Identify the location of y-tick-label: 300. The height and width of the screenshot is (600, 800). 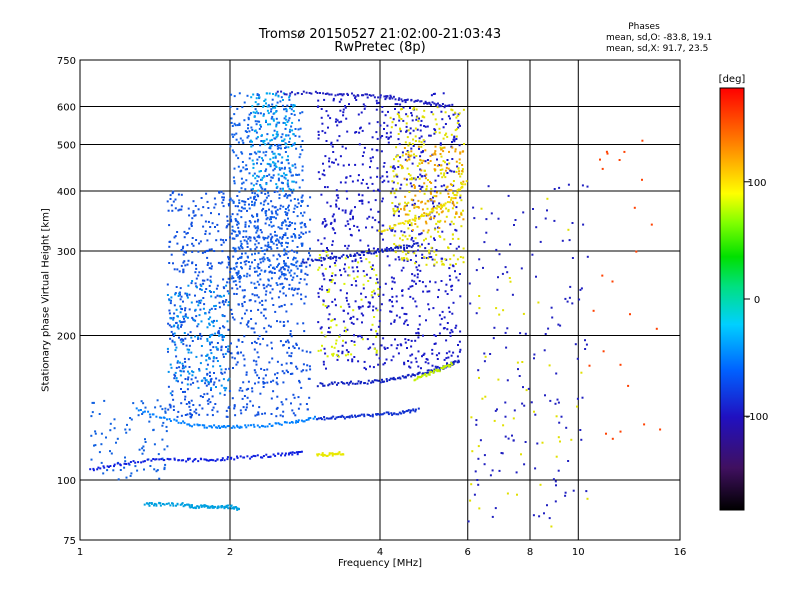
(66, 252).